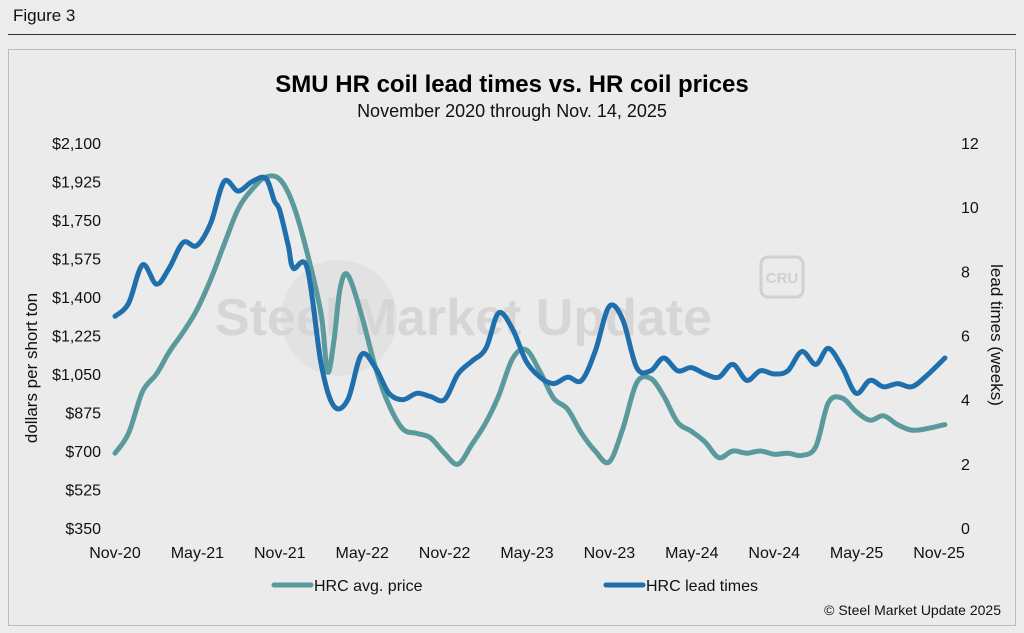 The width and height of the screenshot is (1024, 633). Describe the element at coordinates (76, 183) in the screenshot. I see `y-left-tick-label: $1,925` at that location.